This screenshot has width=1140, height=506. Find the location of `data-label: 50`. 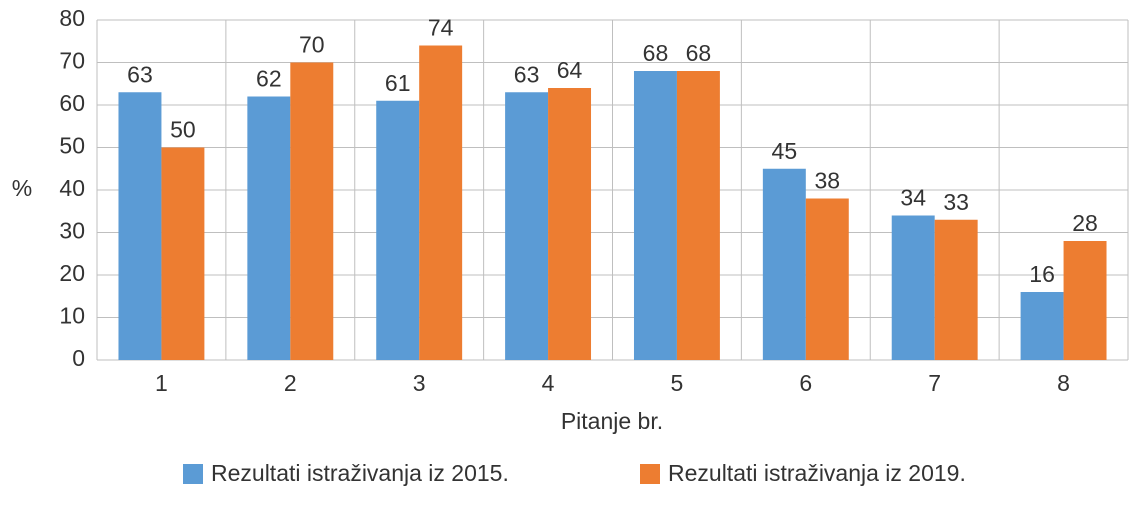

data-label: 50 is located at coordinates (183, 130).